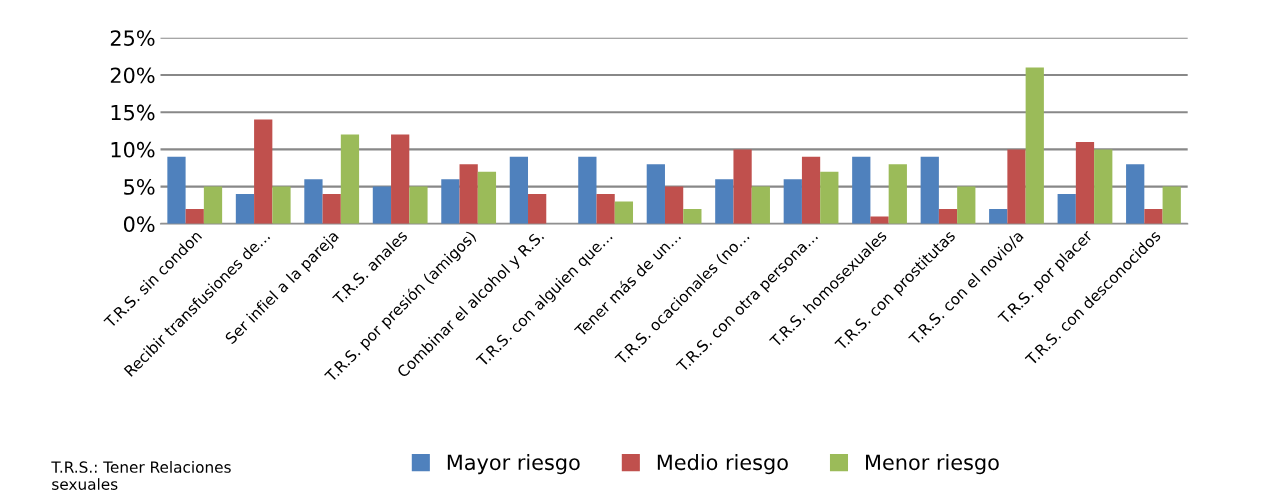  I want to click on text: T.R.S.: Tener Relaciones sexuales, so click(141, 475).